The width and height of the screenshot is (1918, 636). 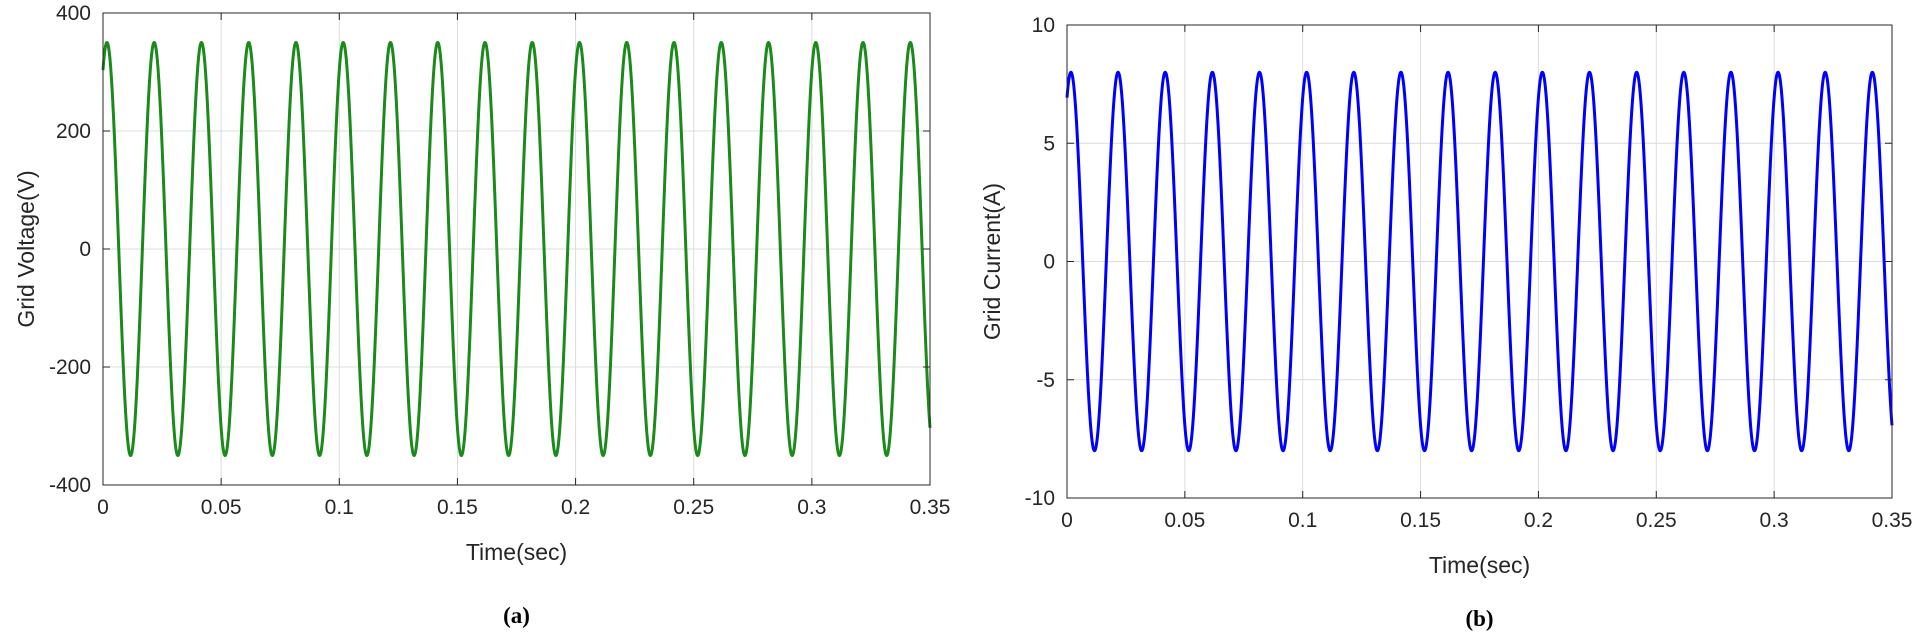 I want to click on y-tick-label: -400, so click(x=70, y=485).